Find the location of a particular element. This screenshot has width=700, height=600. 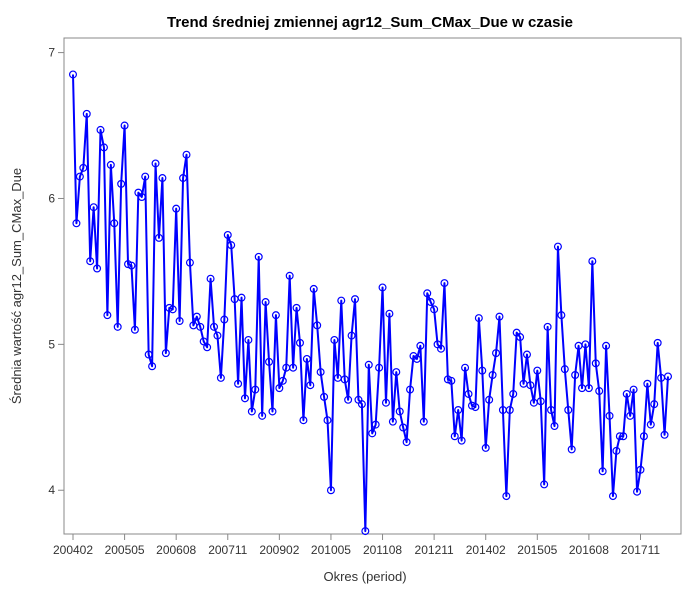

x-tick-label: 200505 is located at coordinates (125, 550).